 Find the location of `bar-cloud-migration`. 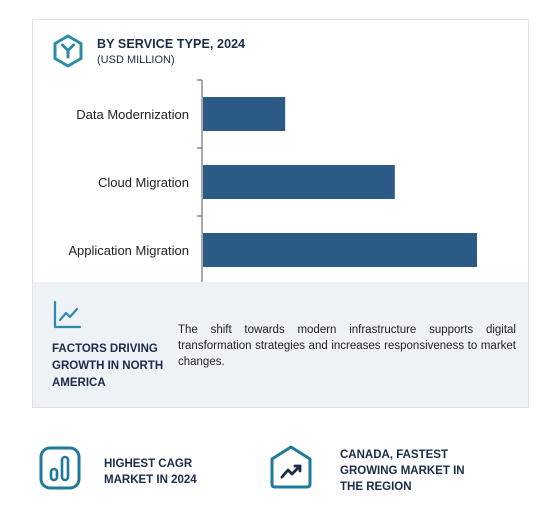

bar-cloud-migration is located at coordinates (299, 182).